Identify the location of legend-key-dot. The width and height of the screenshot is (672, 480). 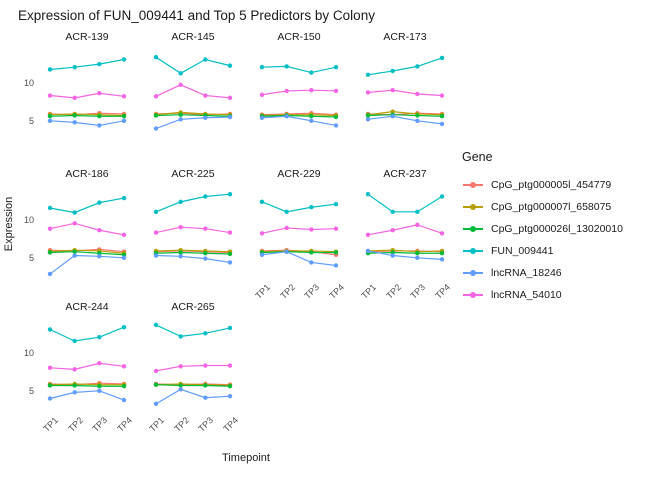
(473, 207).